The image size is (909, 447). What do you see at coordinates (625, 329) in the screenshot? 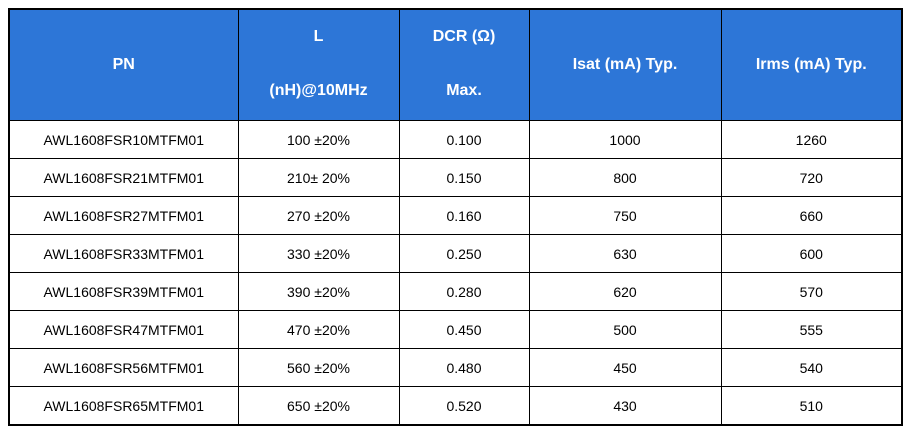
I see `cell-isat: 500` at bounding box center [625, 329].